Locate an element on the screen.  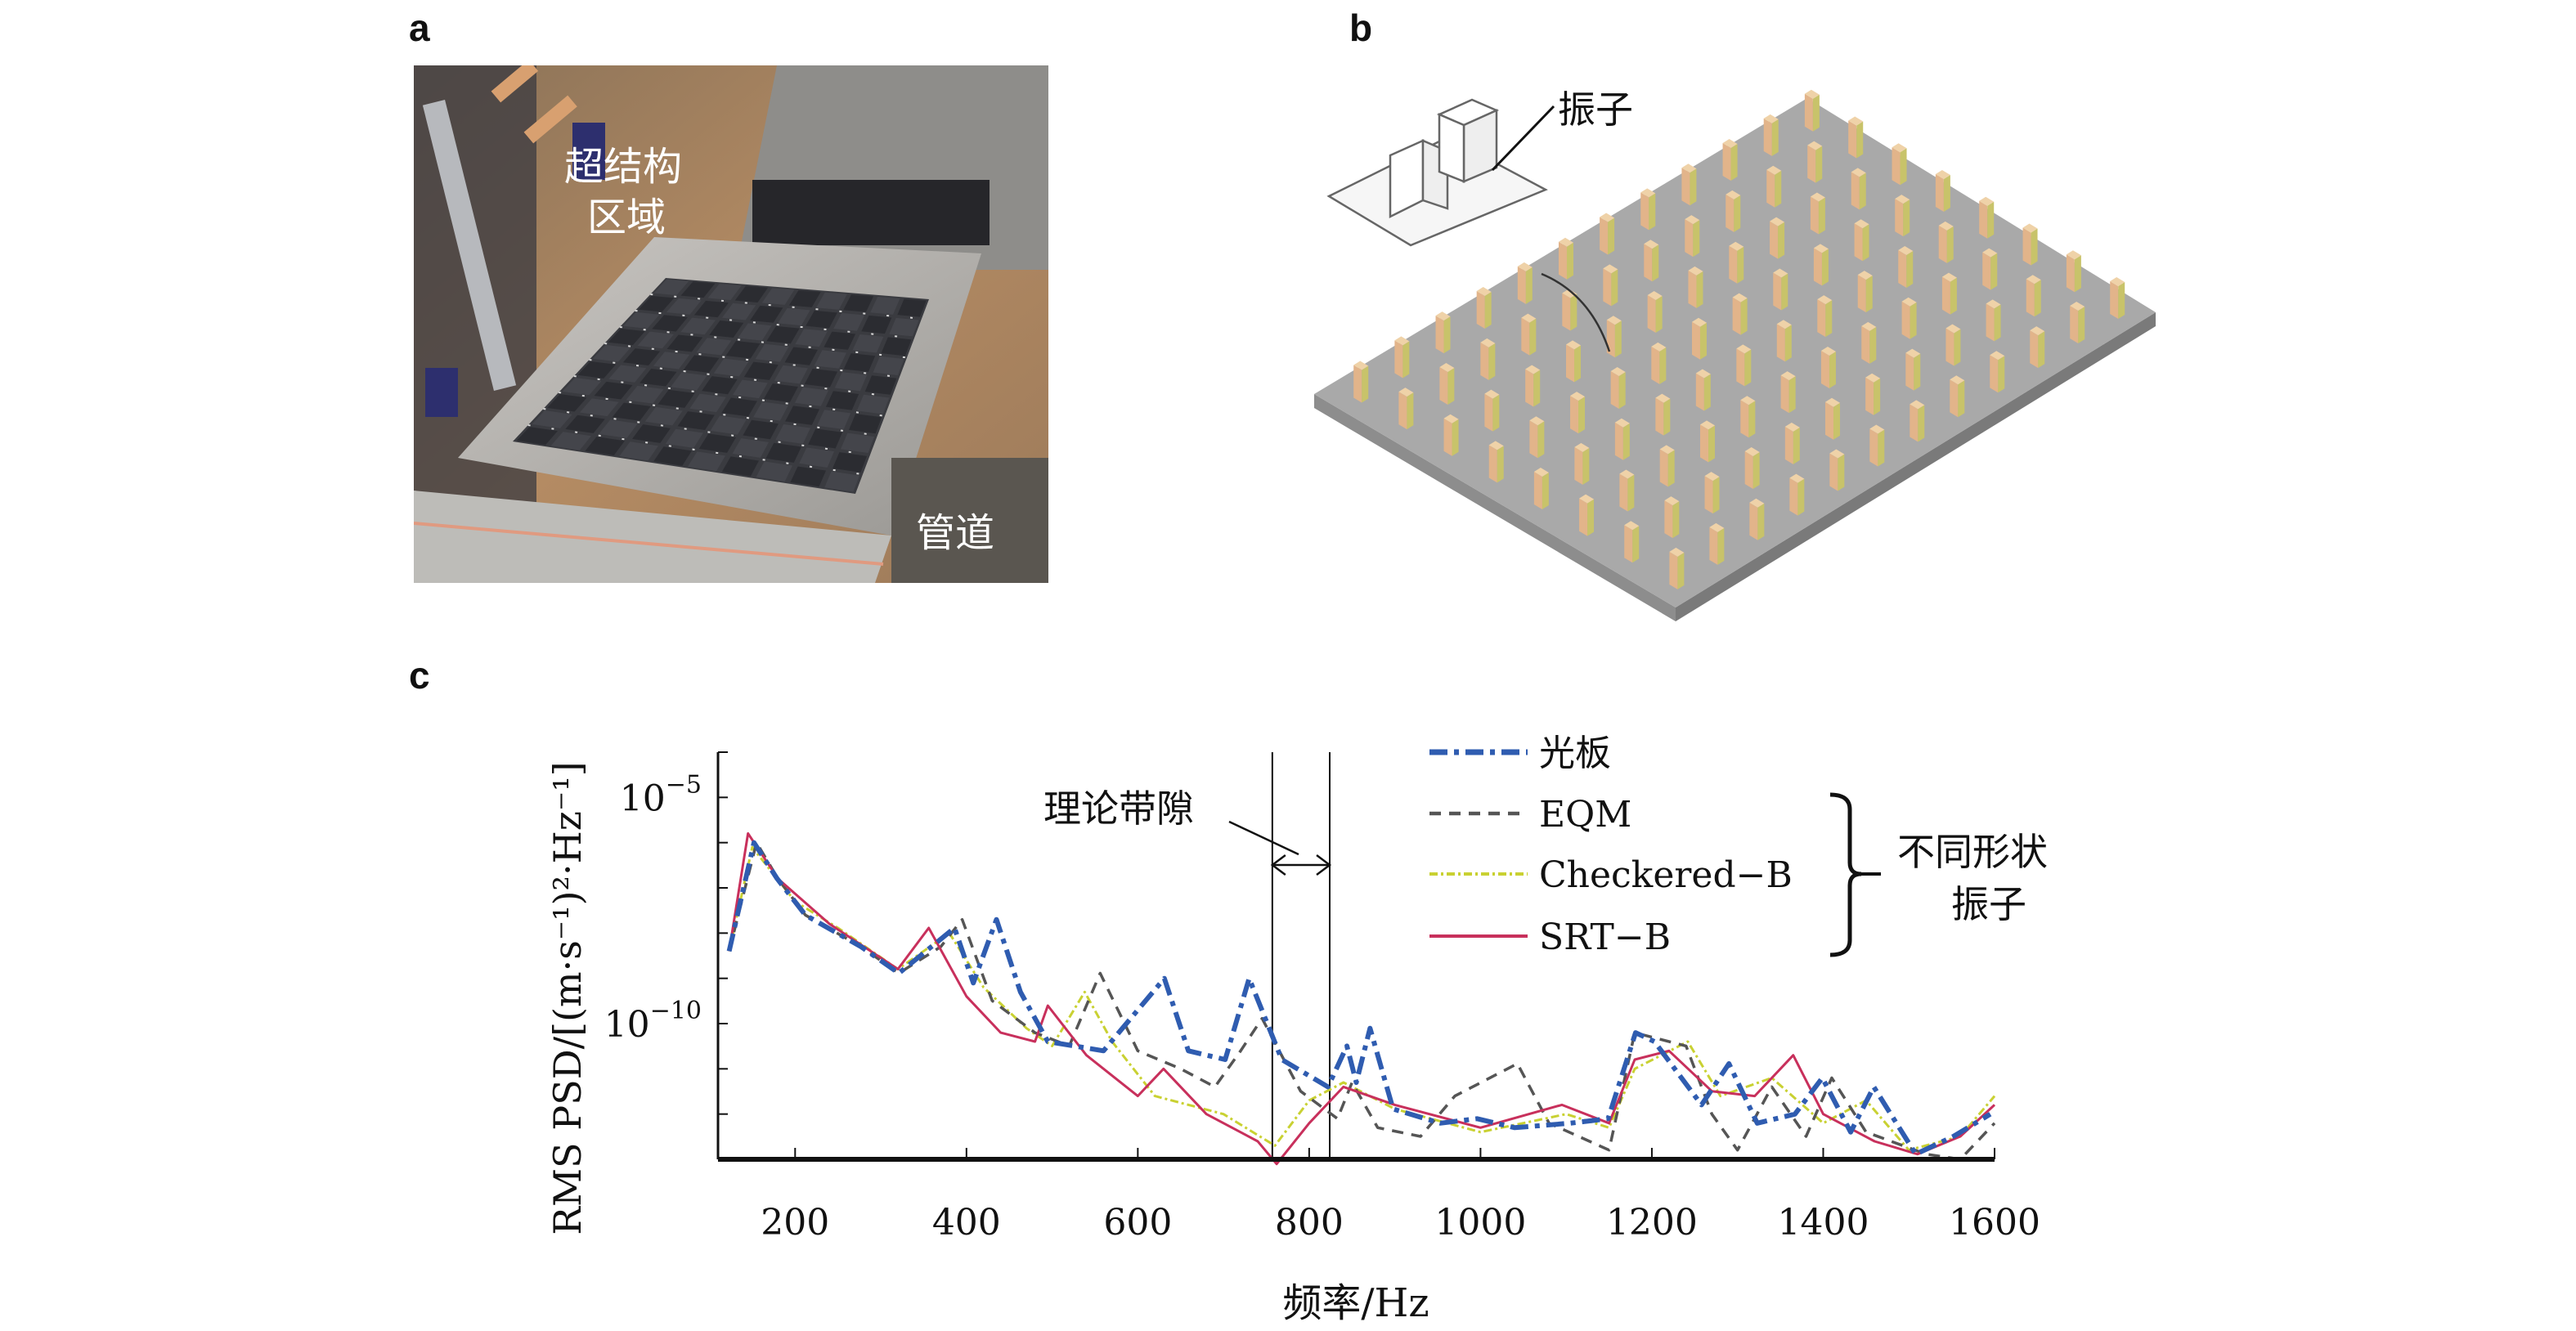
x-tick-label: 1400 is located at coordinates (1823, 1223).